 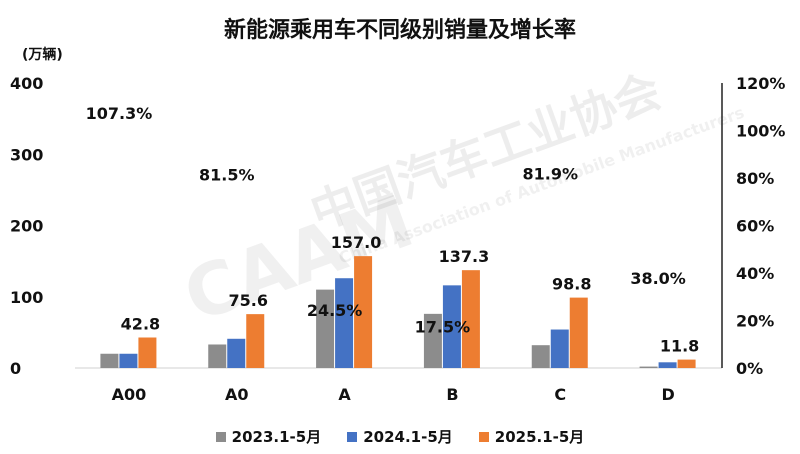 I want to click on legend-label-2025: 2025.1-5月, so click(x=539, y=437).